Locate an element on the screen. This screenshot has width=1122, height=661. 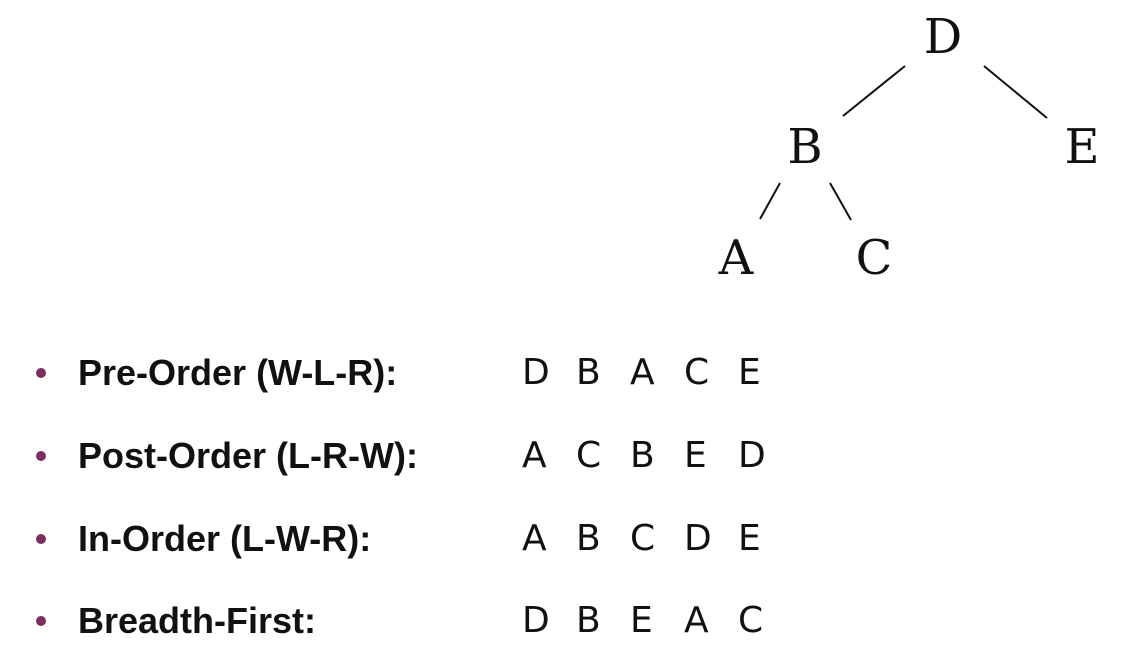
tree-node-b: B is located at coordinates (805, 147).